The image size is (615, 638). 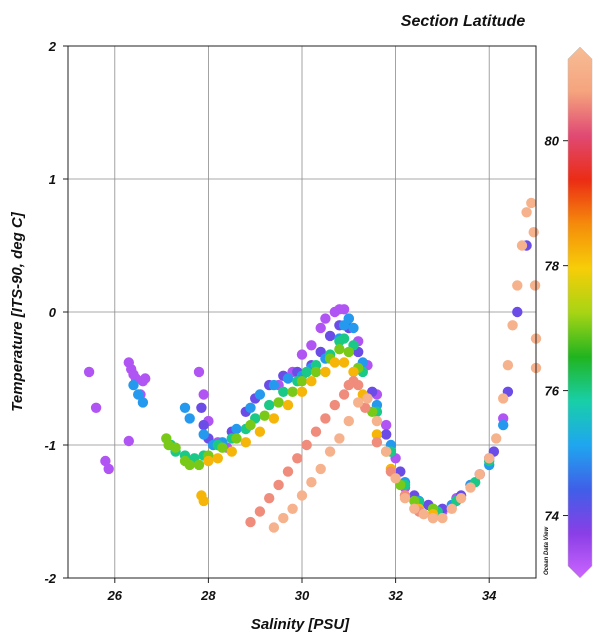 What do you see at coordinates (52, 46) in the screenshot?
I see `y-tick-label: 2` at bounding box center [52, 46].